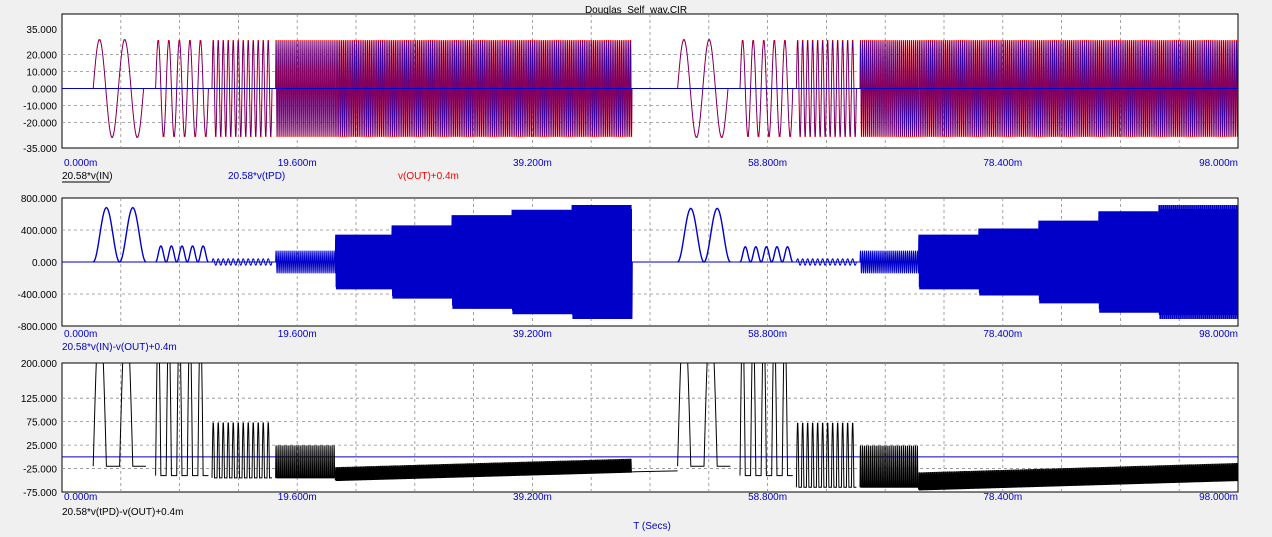 The height and width of the screenshot is (537, 1272). I want to click on legend-v-in: 20.58*v(IN), so click(87, 176).